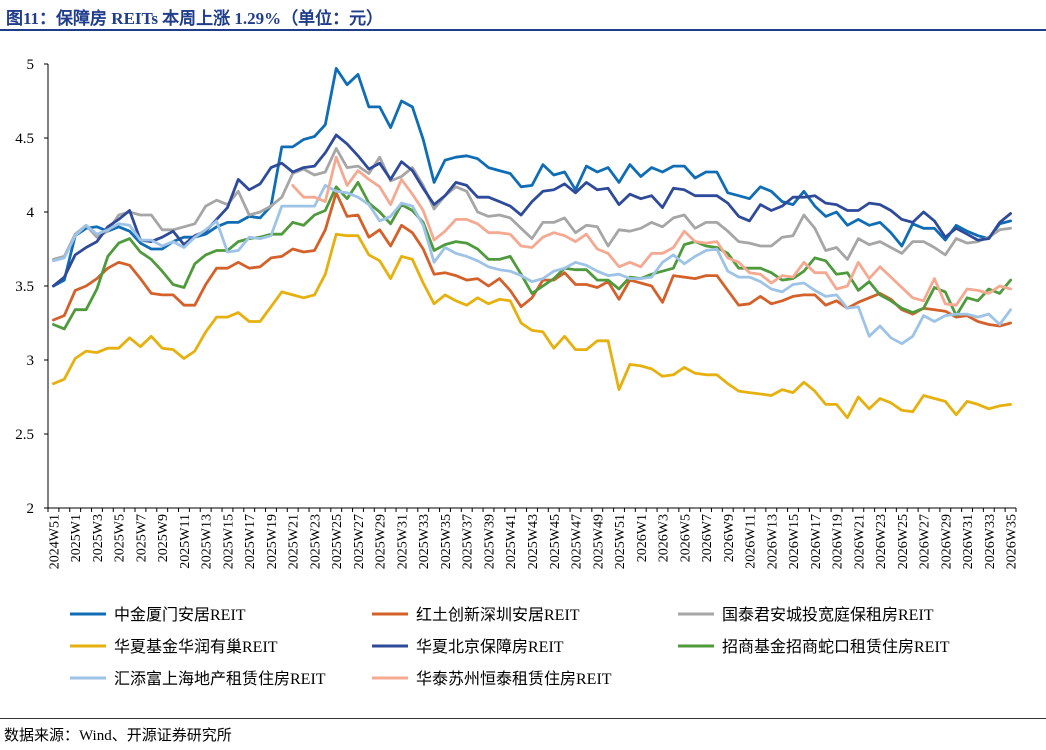 The image size is (1046, 750). I want to click on x-tick-label: 2026W23, so click(881, 541).